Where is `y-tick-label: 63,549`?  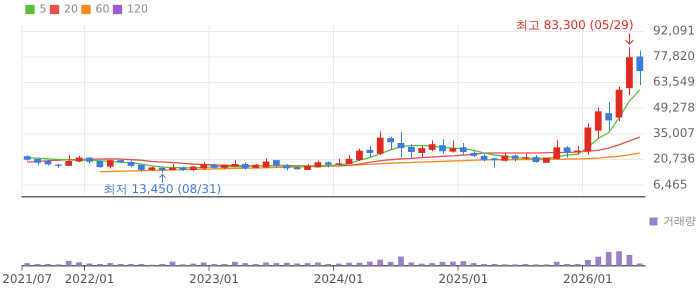 y-tick-label: 63,549 is located at coordinates (674, 81).